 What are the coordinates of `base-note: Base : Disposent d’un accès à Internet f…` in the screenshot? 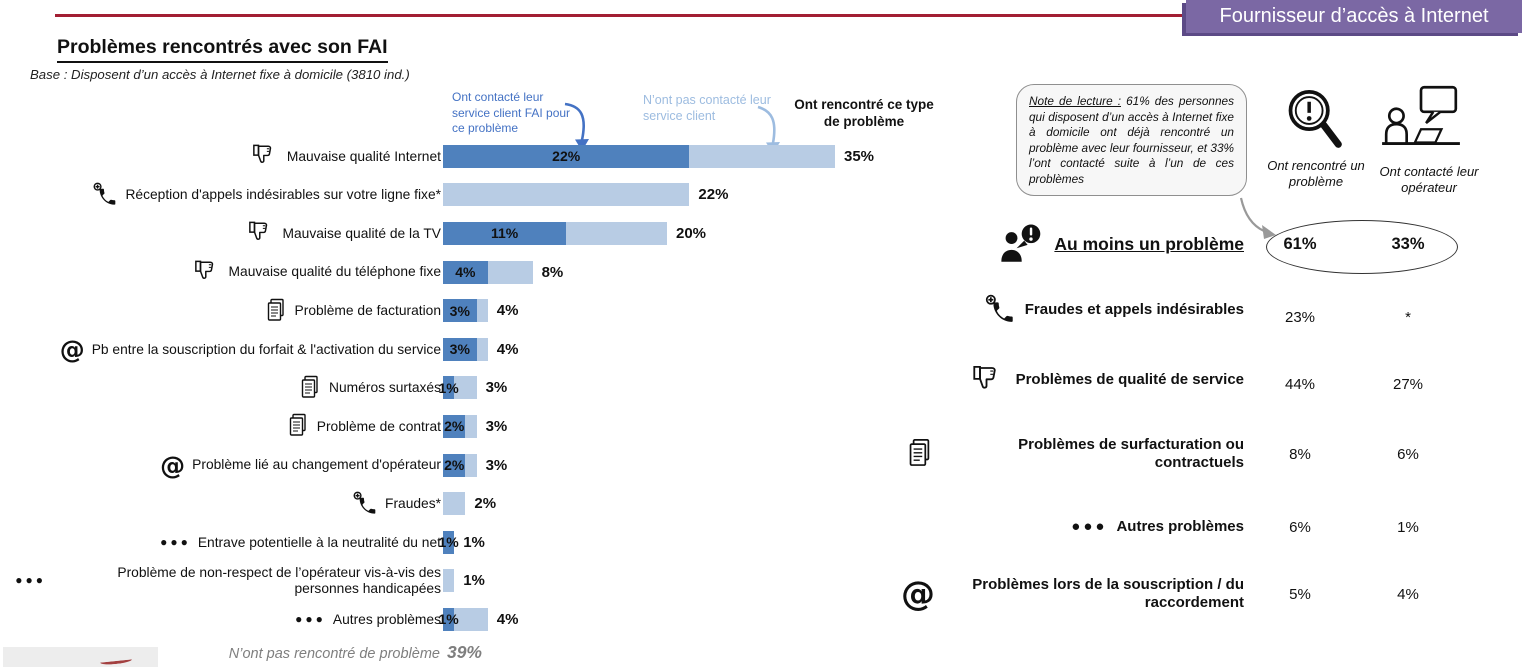 It's located at (220, 74).